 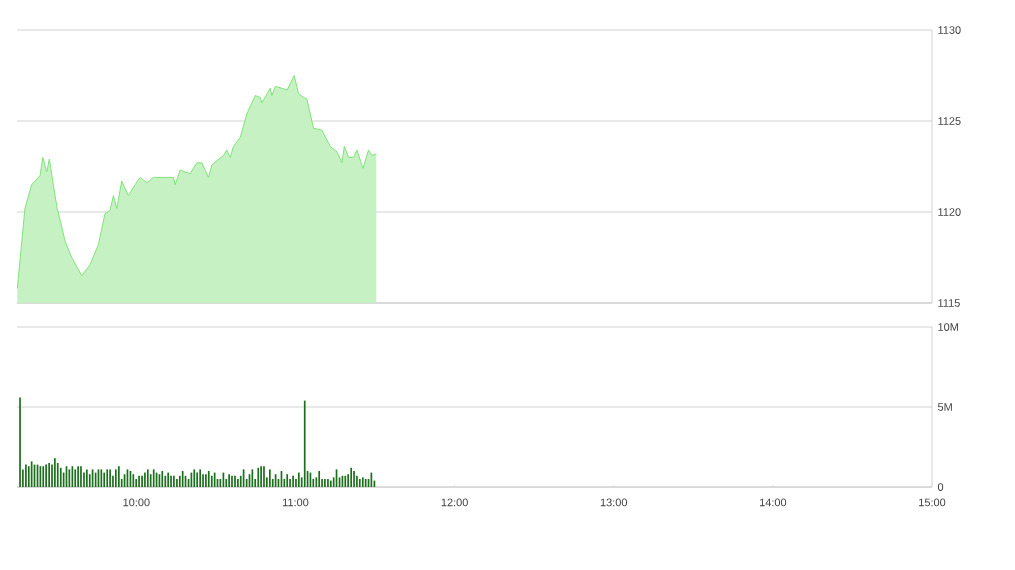 What do you see at coordinates (932, 502) in the screenshot?
I see `x-tick-label: 15:00` at bounding box center [932, 502].